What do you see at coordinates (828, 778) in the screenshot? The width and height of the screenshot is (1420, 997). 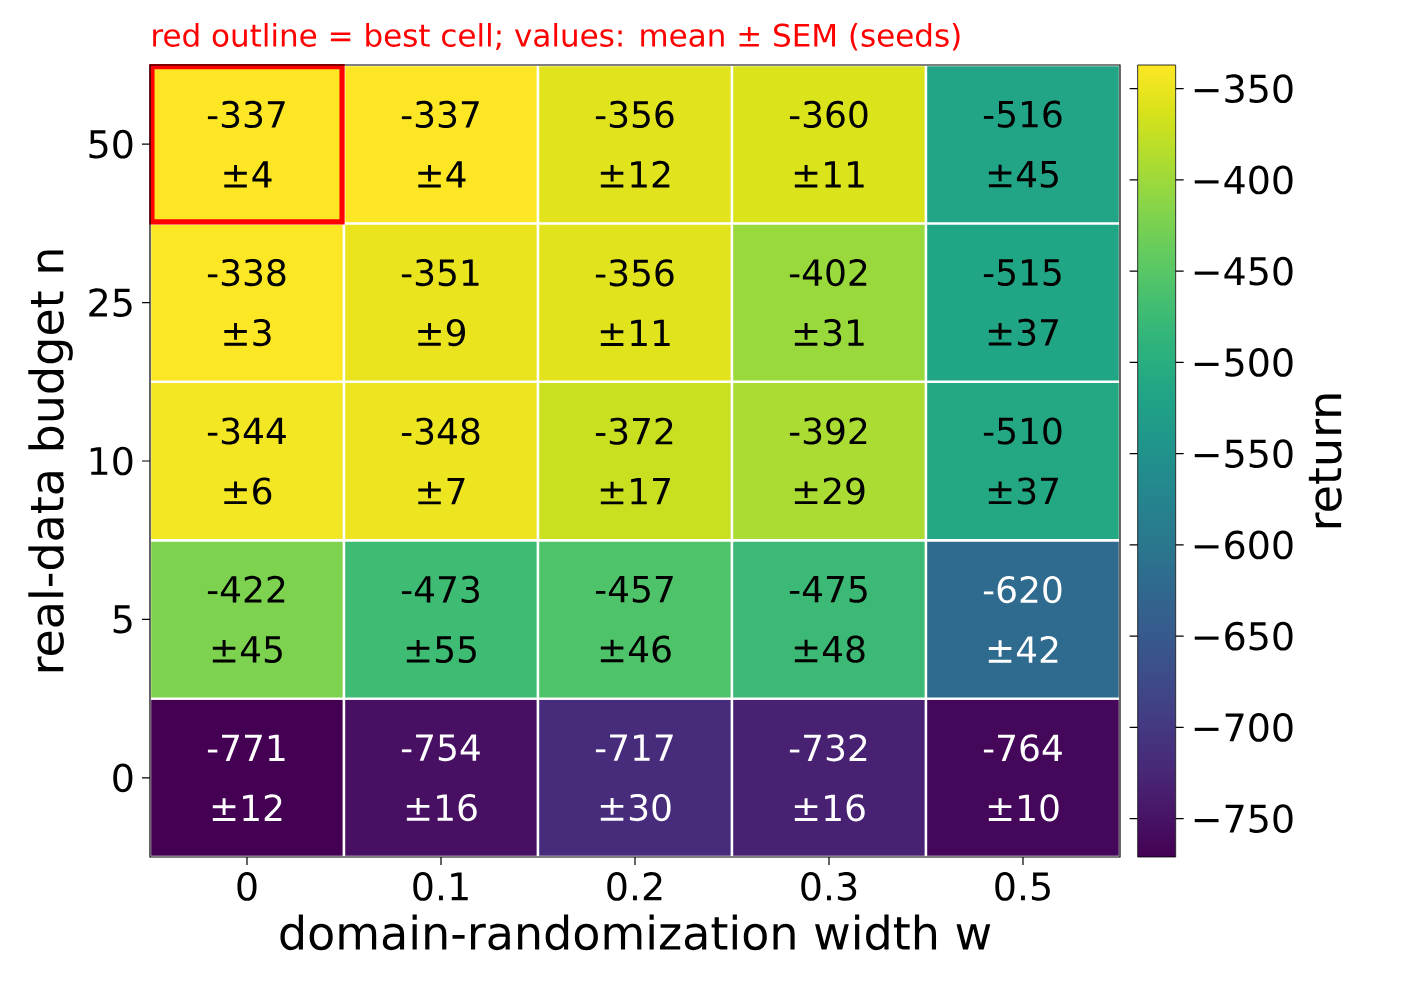 I see `data-label: -732 ±16` at bounding box center [828, 778].